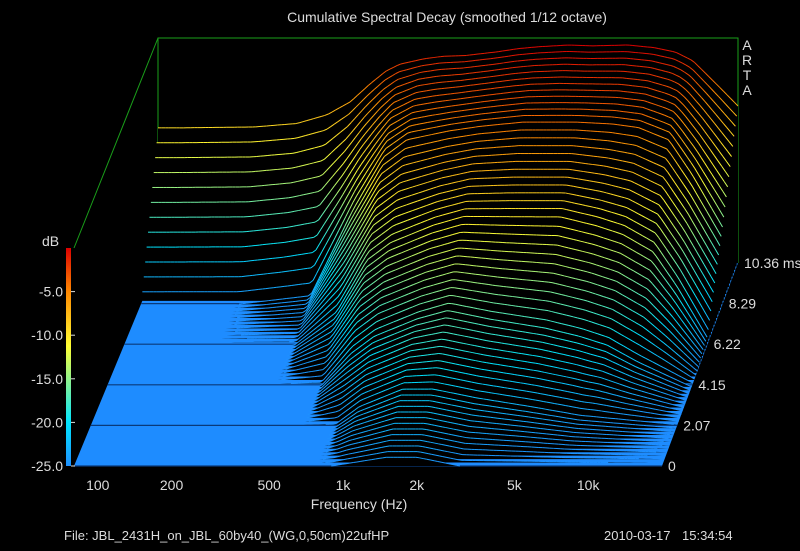 This screenshot has width=800, height=551. I want to click on time-tick-label: 8.29, so click(742, 304).